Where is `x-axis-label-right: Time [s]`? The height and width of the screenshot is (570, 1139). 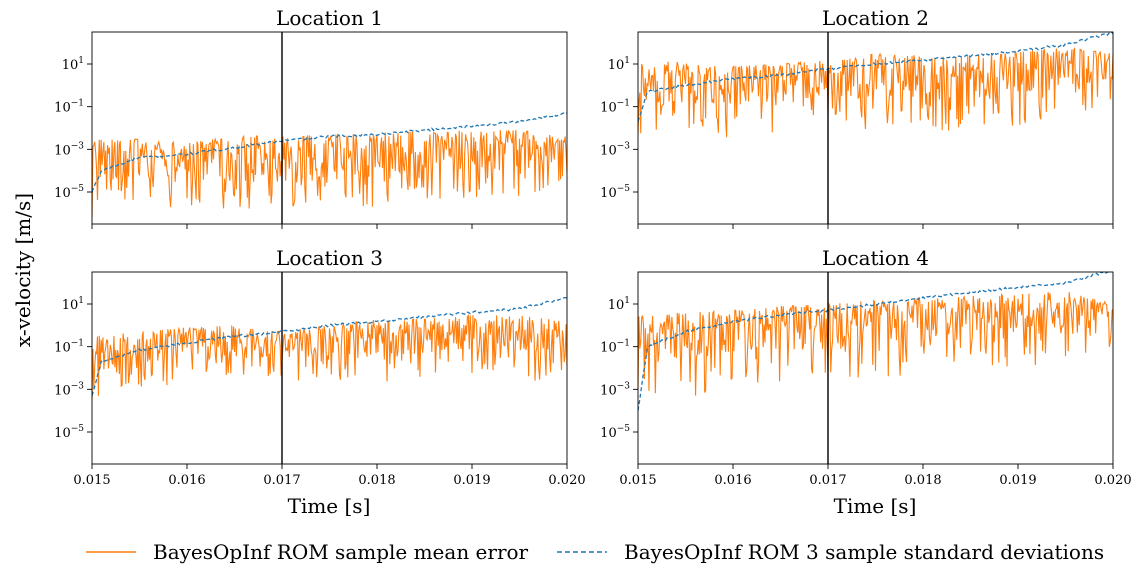
x-axis-label-right: Time [s] is located at coordinates (875, 506).